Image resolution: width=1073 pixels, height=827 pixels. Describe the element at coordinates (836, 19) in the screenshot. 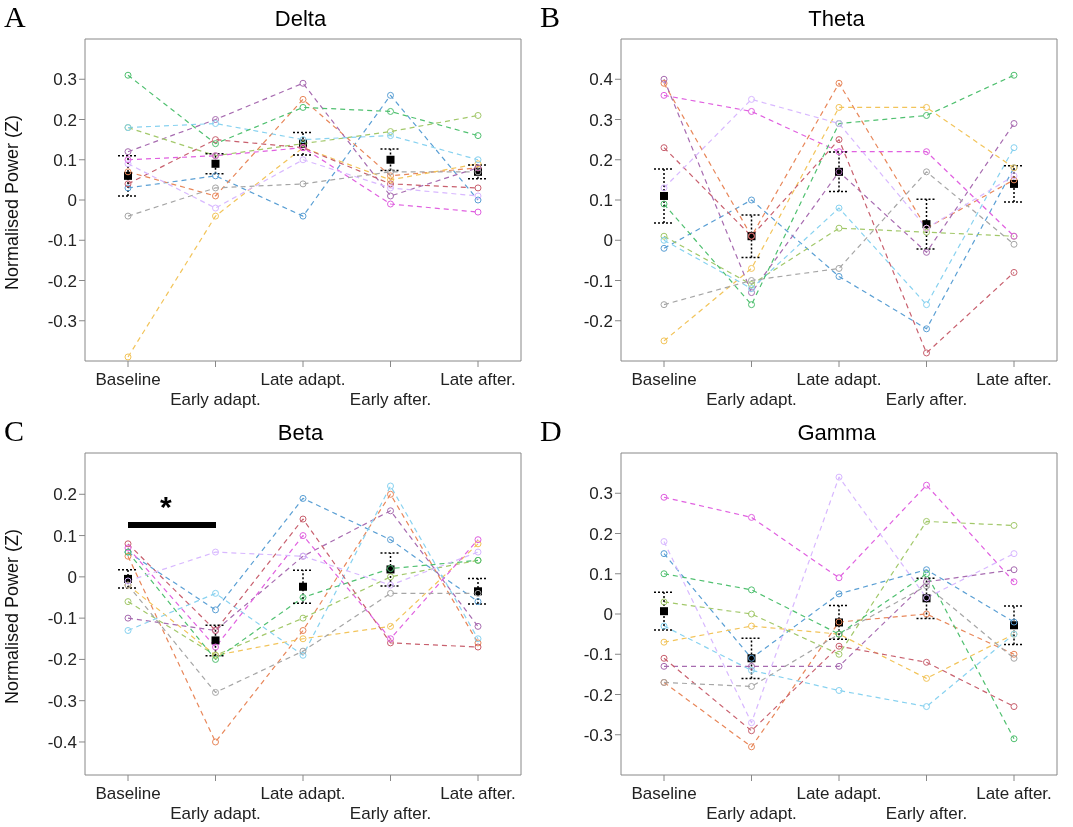

I see `chart-title: Theta` at that location.